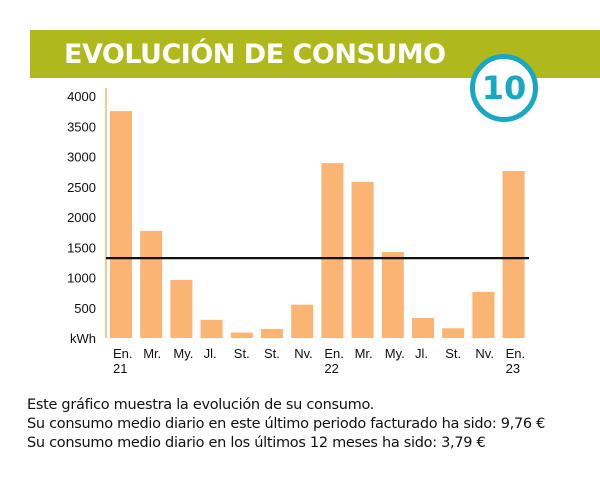 The width and height of the screenshot is (600, 481). What do you see at coordinates (81, 96) in the screenshot?
I see `y-tick-label: 4000` at bounding box center [81, 96].